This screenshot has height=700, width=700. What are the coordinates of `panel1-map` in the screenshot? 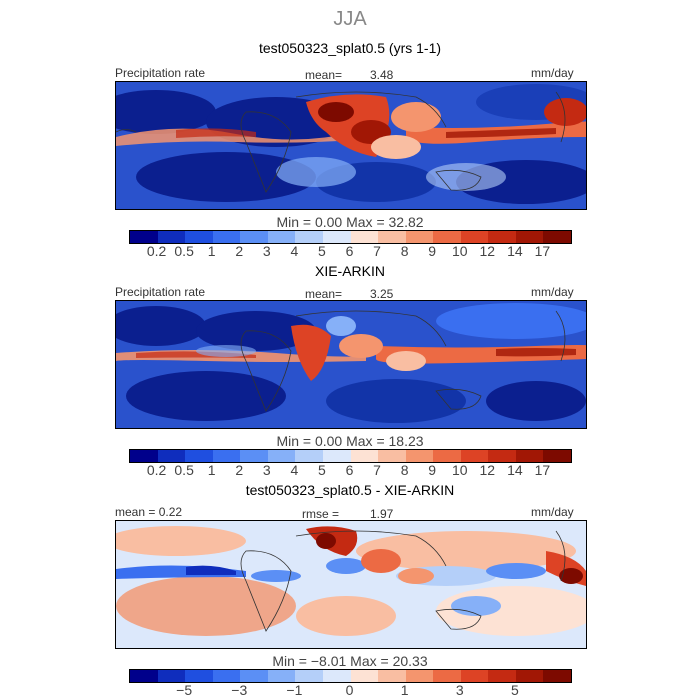 It's located at (351, 145).